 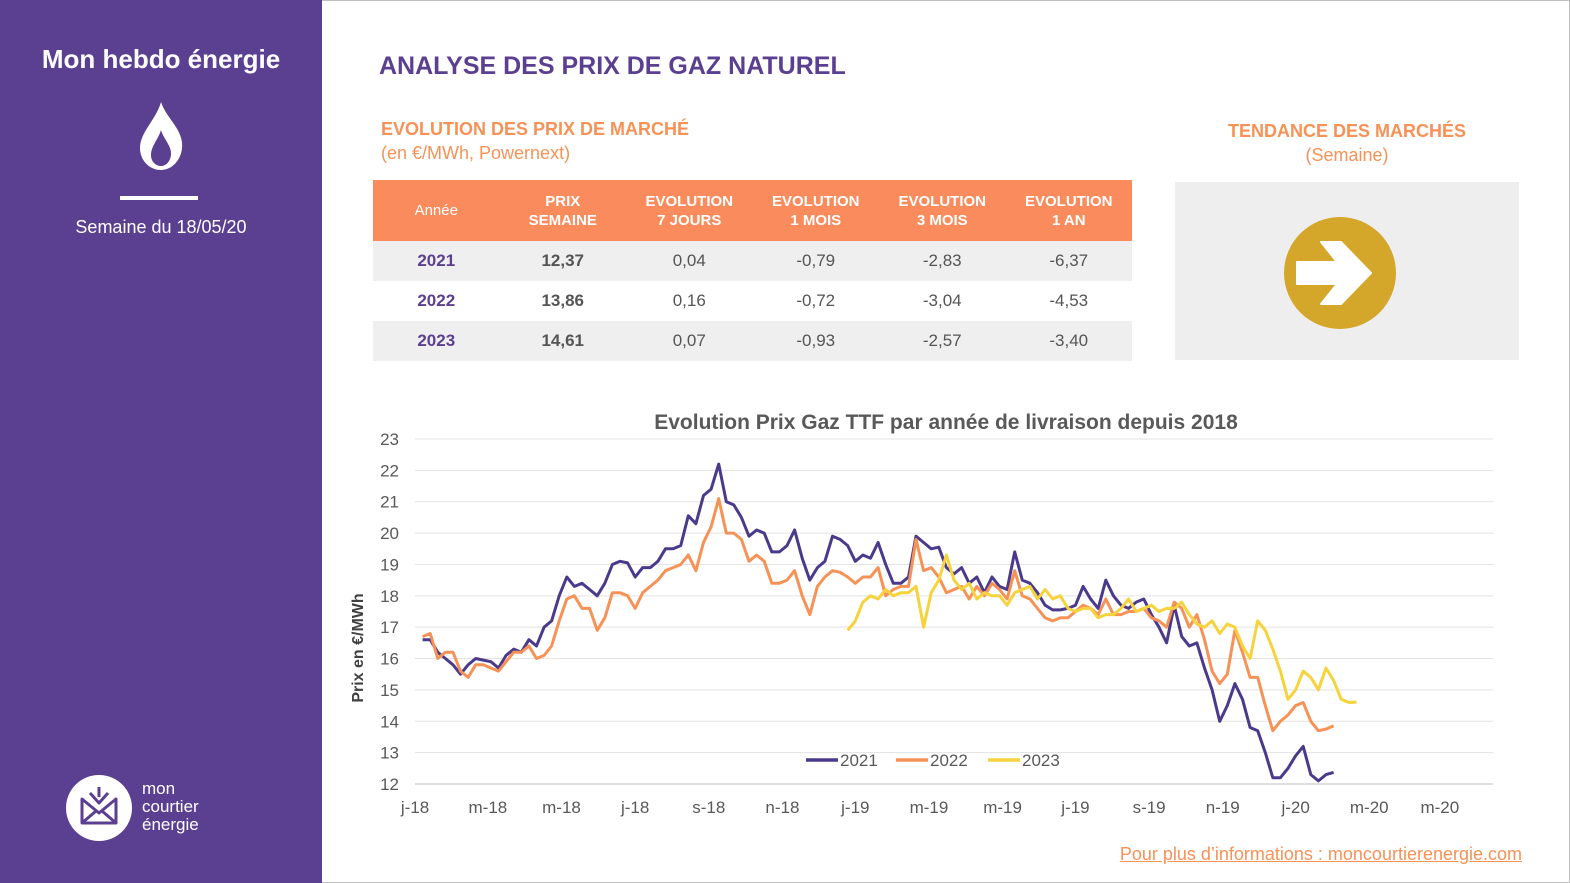 What do you see at coordinates (942, 261) in the screenshot?
I see `cell-3-months: -2,83` at bounding box center [942, 261].